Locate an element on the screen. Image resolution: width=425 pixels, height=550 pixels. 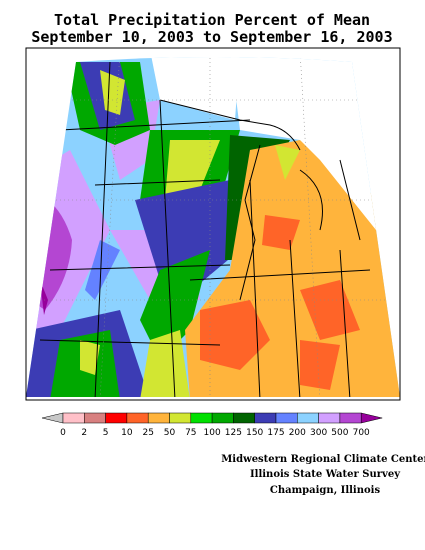
legend-label: 75 is located at coordinates (190, 433).